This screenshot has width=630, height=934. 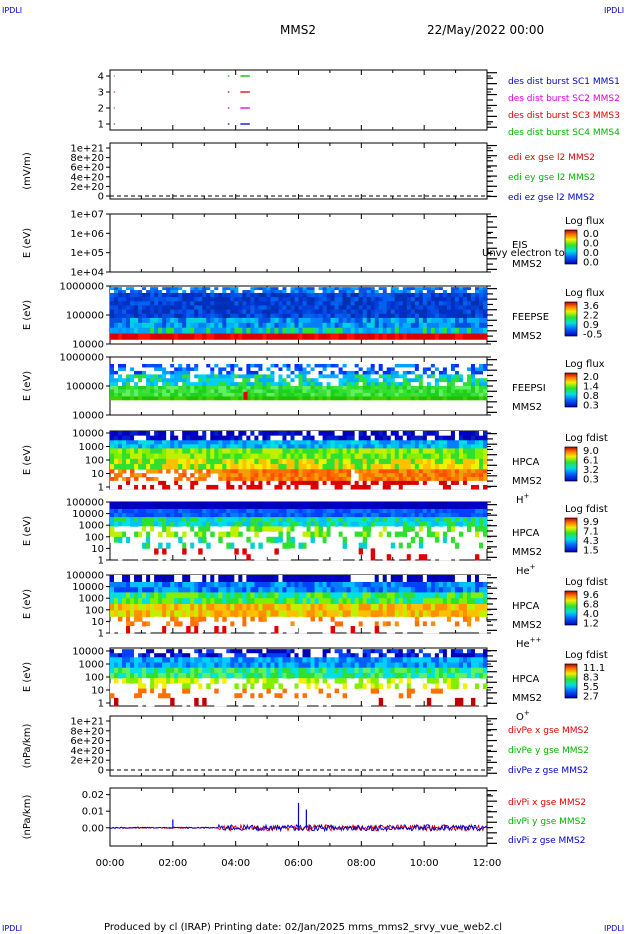 I want to click on colorbar-tick-label: 0.0, so click(x=591, y=253).